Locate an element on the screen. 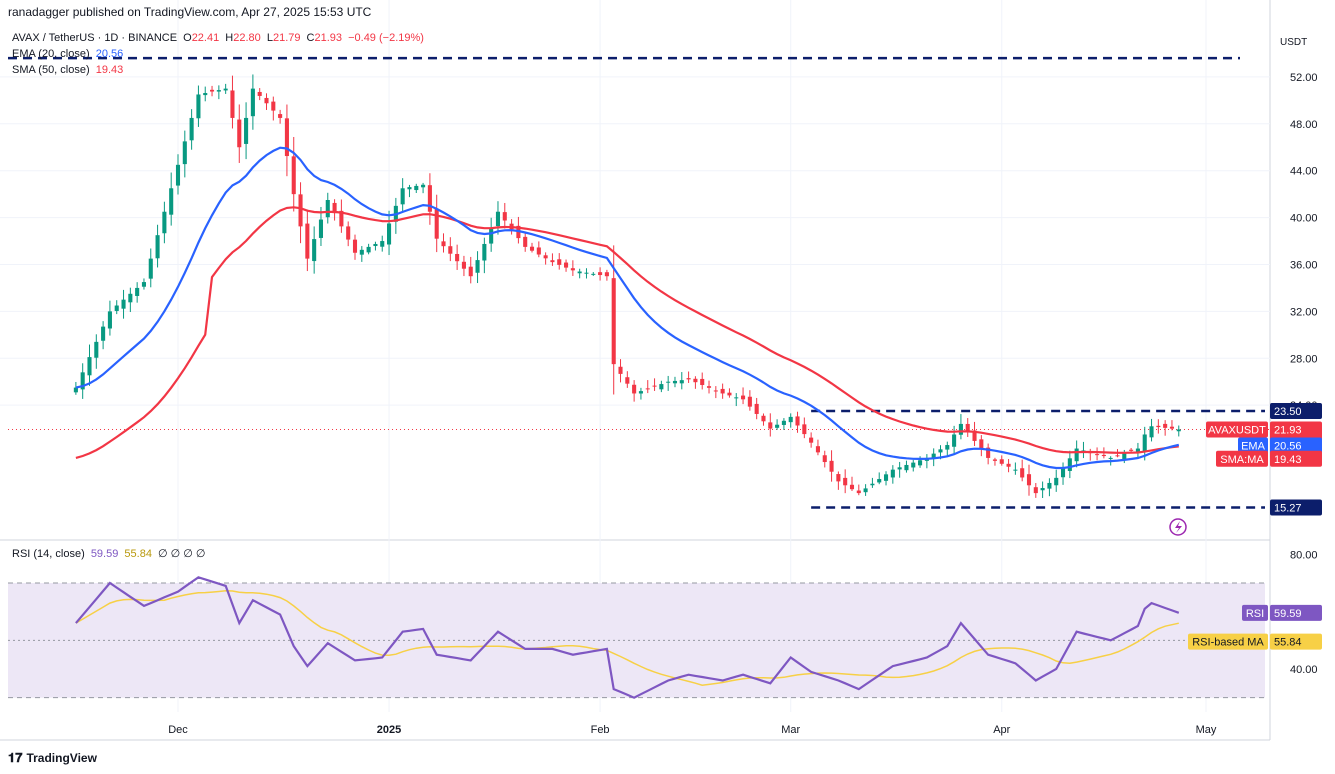 The image size is (1335, 774). rsi-legend: RSI (14, close) 59.59 55.84 ∅ ∅ ∅ ∅ is located at coordinates (110, 553).